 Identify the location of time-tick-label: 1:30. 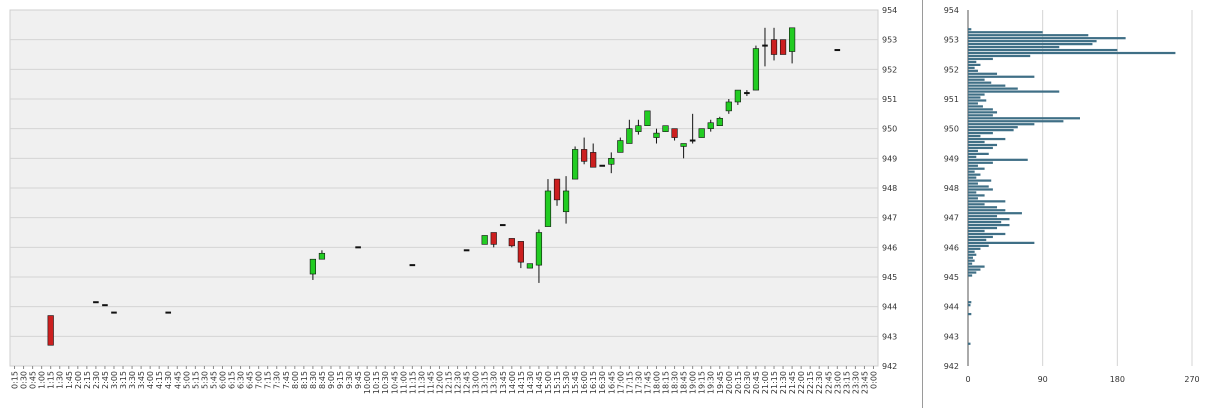
(60, 380).